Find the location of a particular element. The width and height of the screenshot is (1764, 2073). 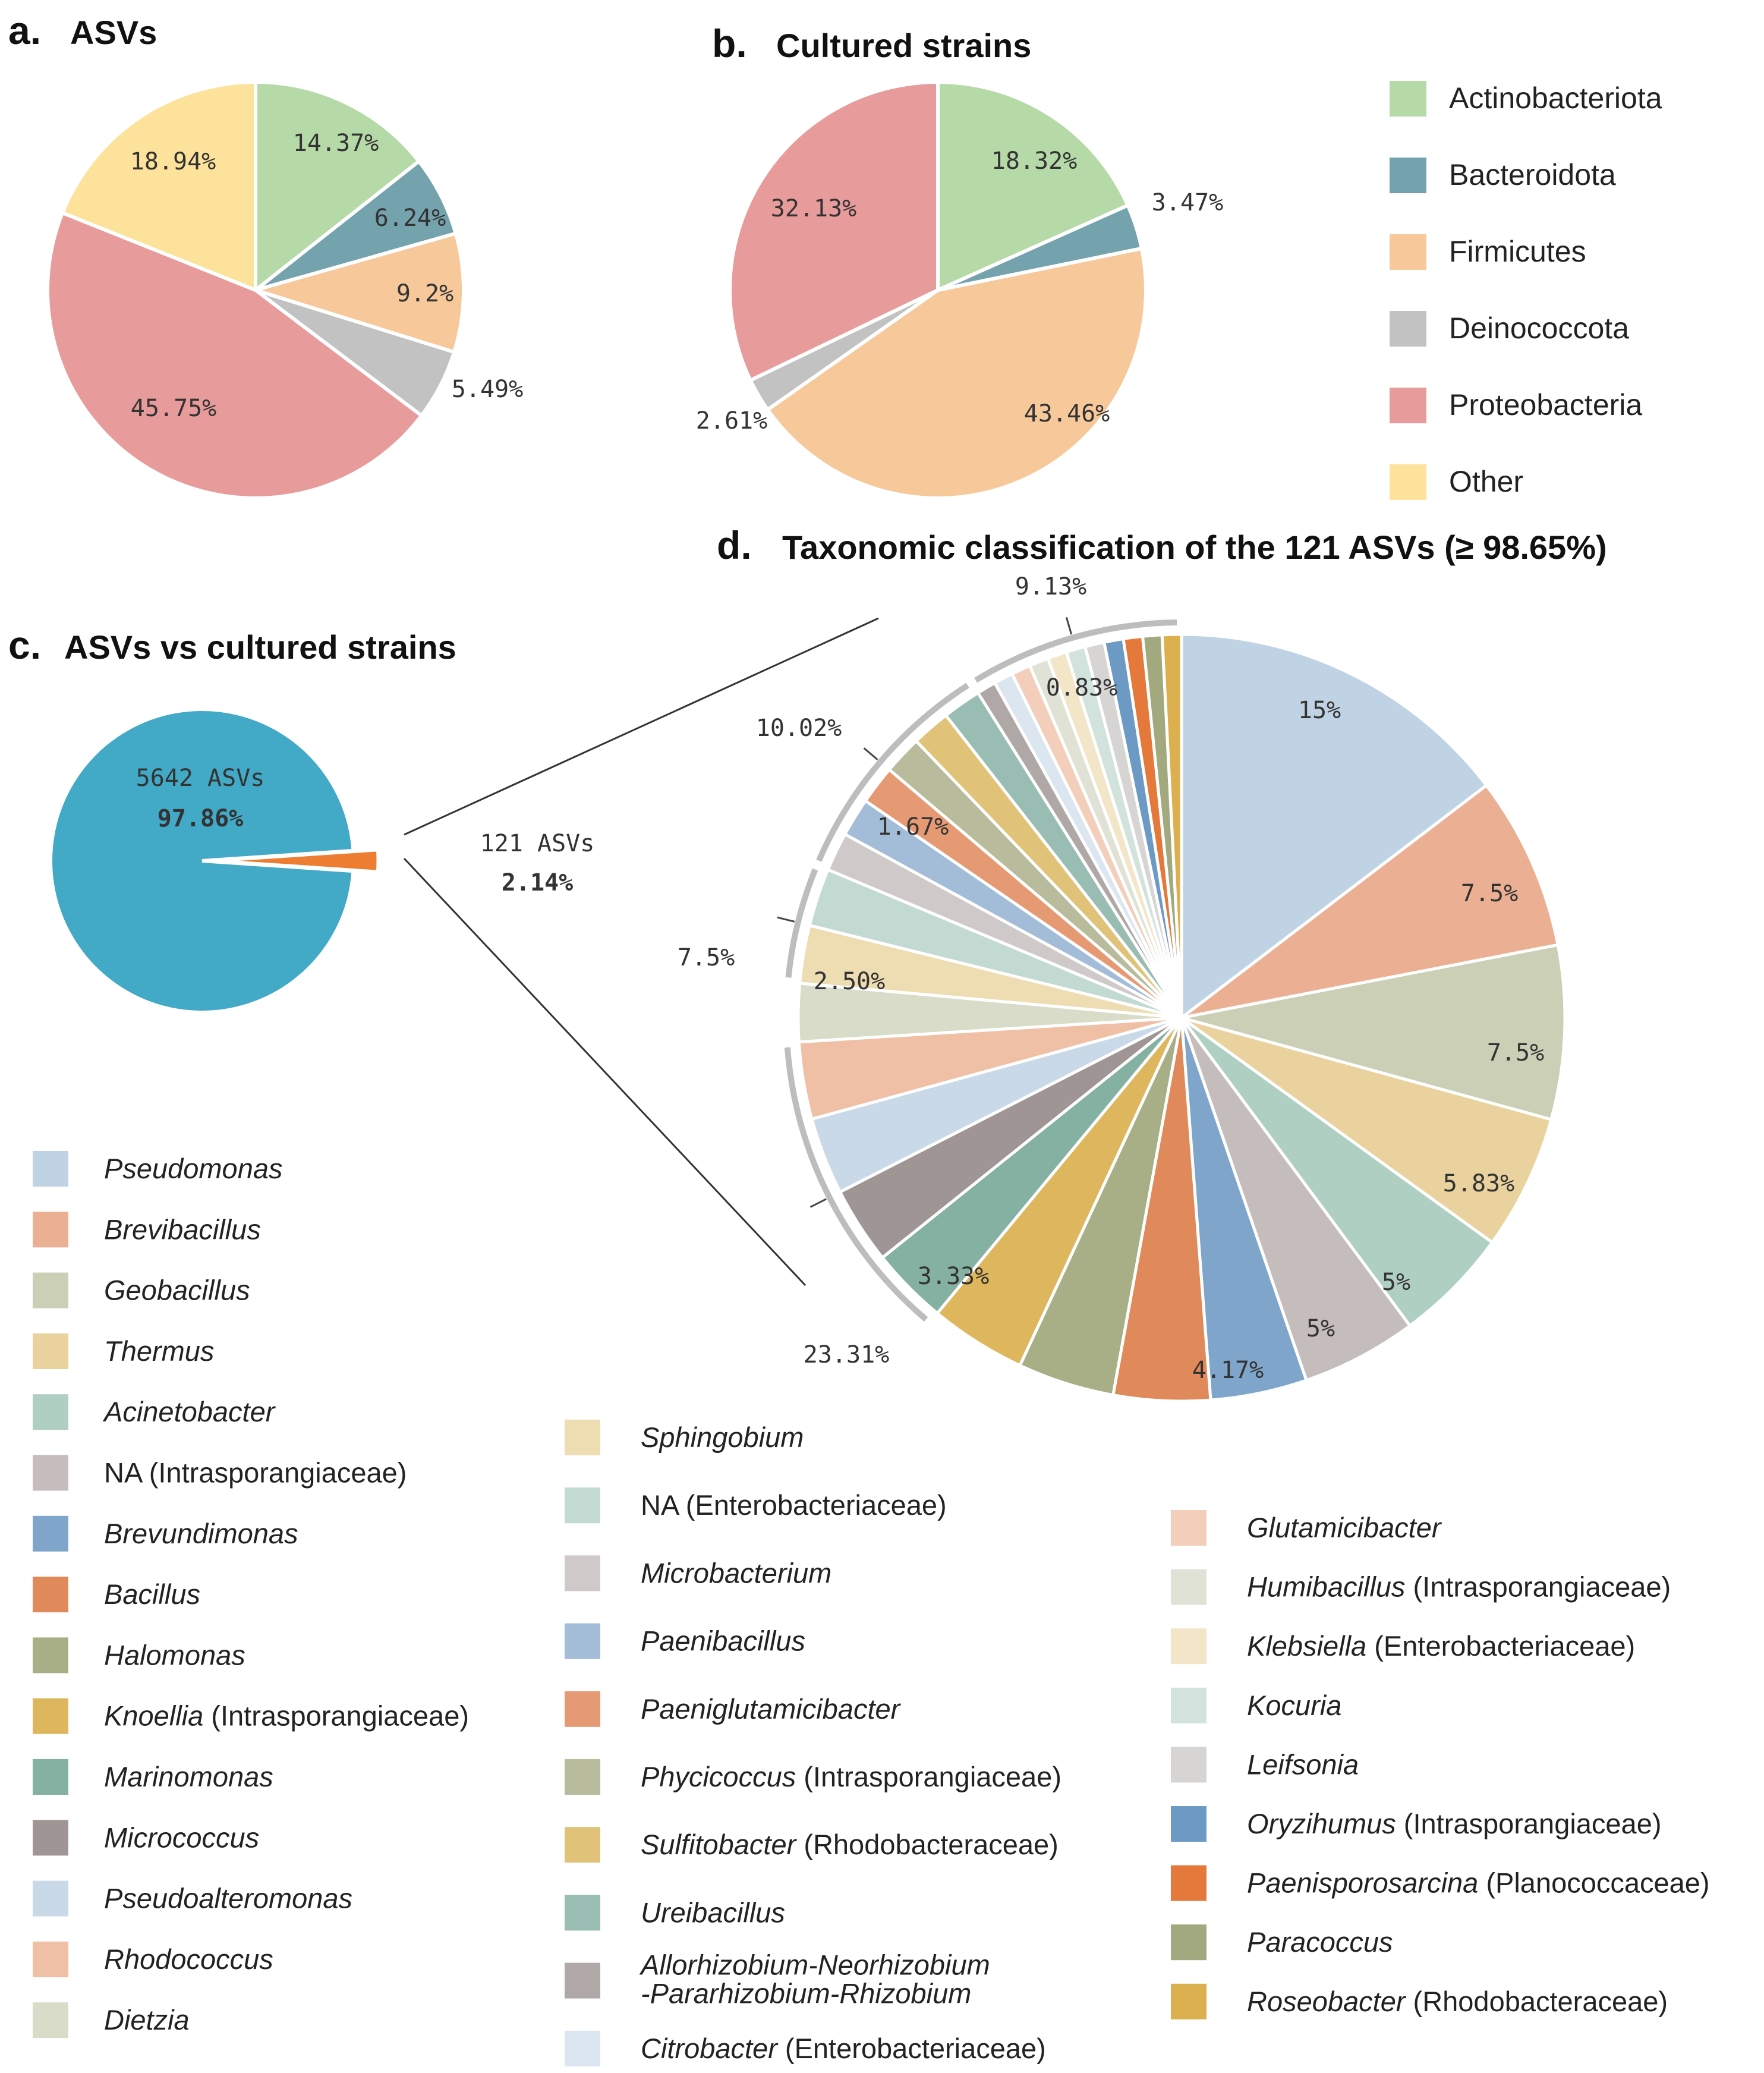

legend-label-phycicoccus: Phycicoccus (Intrasporangiaceae) is located at coordinates (851, 1776).